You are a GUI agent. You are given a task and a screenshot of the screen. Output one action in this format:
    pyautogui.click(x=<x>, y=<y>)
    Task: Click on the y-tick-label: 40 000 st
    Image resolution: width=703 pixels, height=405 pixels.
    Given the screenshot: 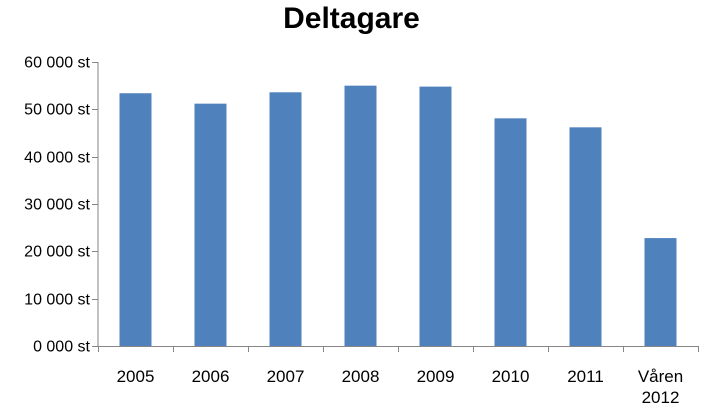 What is the action you would take?
    pyautogui.click(x=57, y=158)
    